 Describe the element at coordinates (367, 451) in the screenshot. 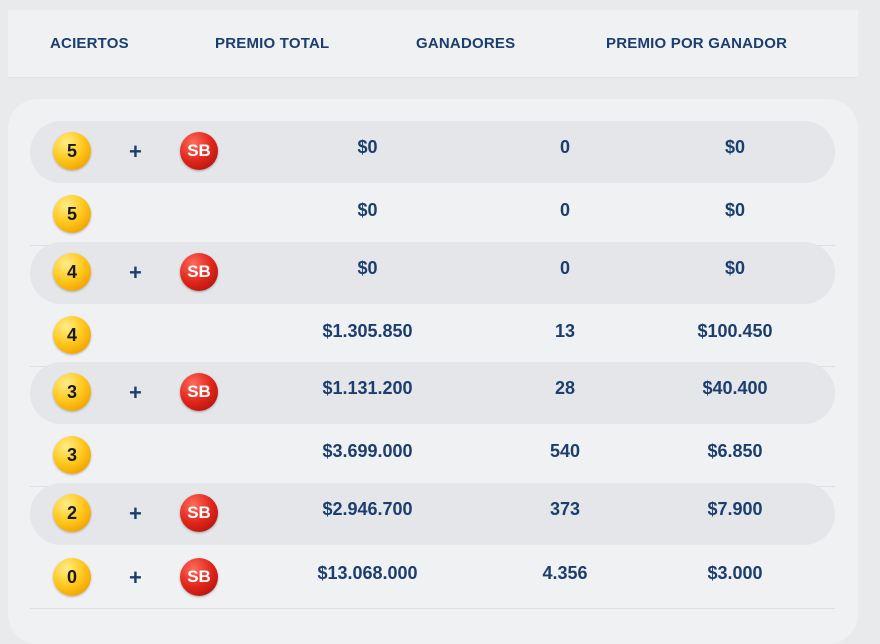

I see `premio-total-value: $3.699.000` at that location.